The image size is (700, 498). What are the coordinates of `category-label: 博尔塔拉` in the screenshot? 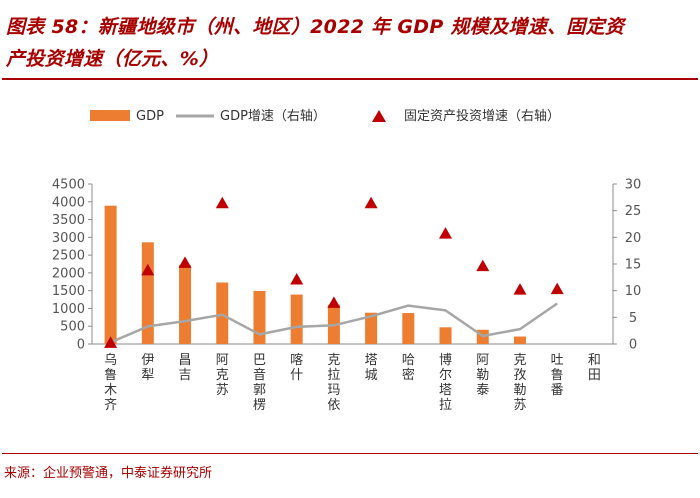 It's located at (445, 383).